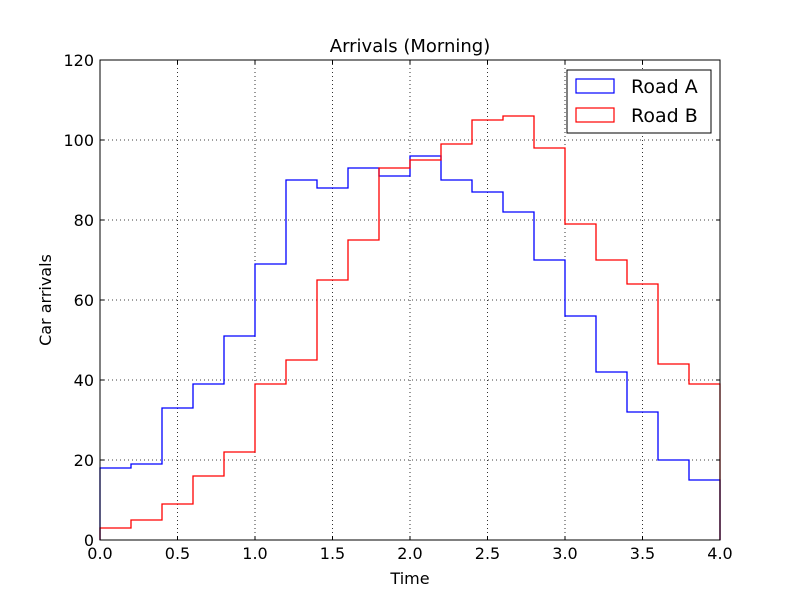 Image resolution: width=800 pixels, height=600 pixels. Describe the element at coordinates (254, 553) in the screenshot. I see `x-tick-label: 1.0` at that location.